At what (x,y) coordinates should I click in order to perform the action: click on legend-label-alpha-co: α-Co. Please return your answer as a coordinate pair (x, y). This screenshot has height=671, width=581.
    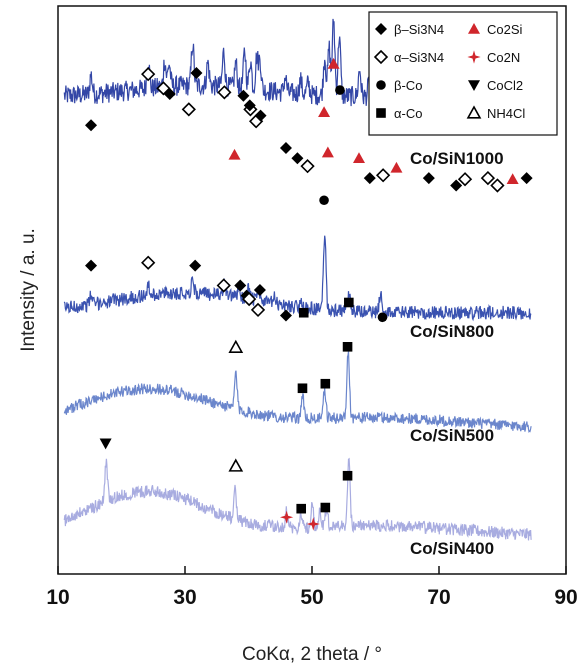
    Looking at the image, I should click on (408, 113).